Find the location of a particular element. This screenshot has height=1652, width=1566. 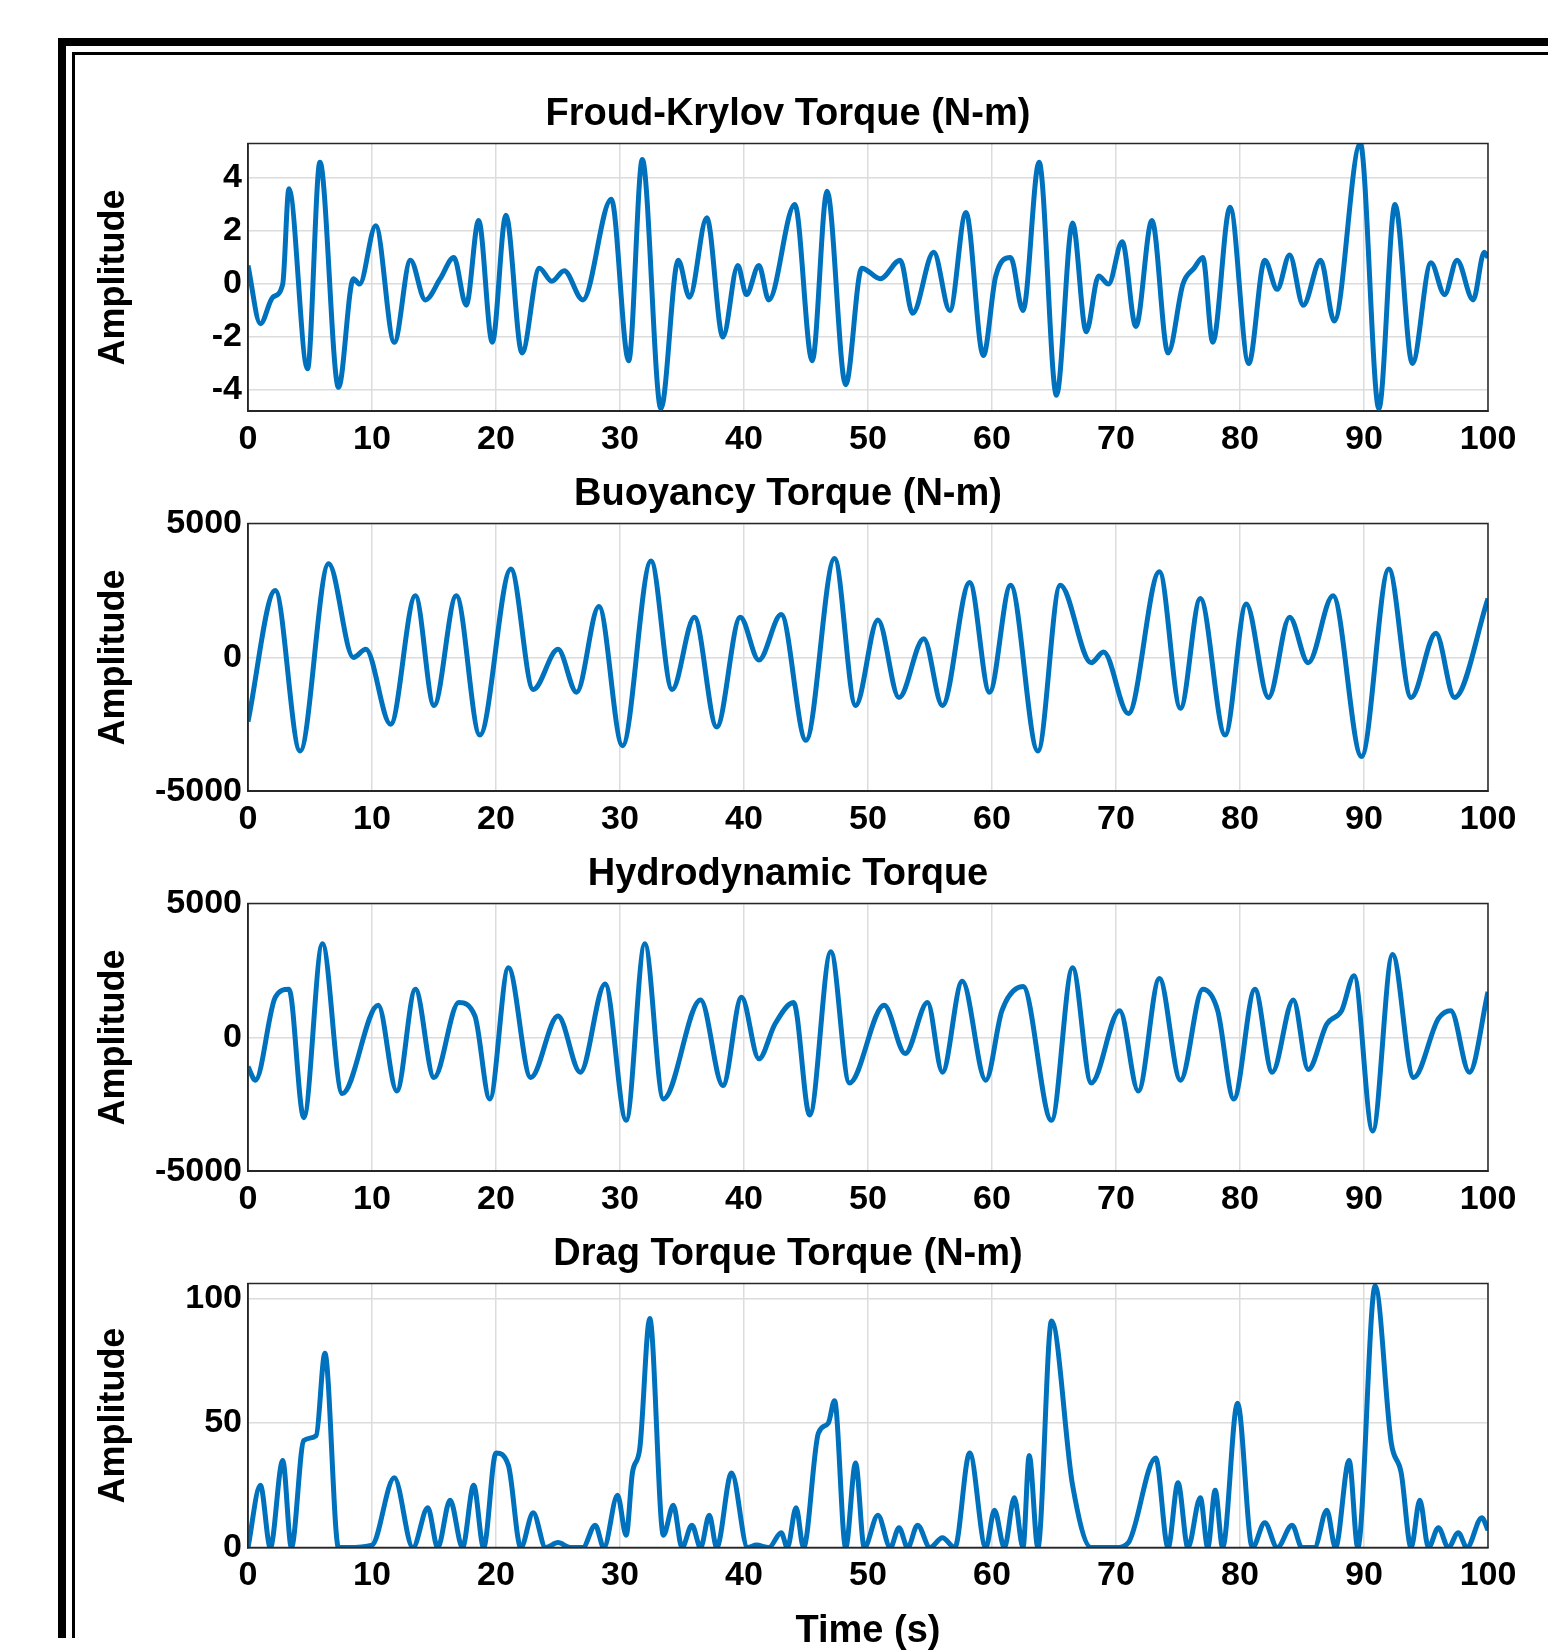

chart-title: Buoyancy Torque (N-m) is located at coordinates (788, 492).